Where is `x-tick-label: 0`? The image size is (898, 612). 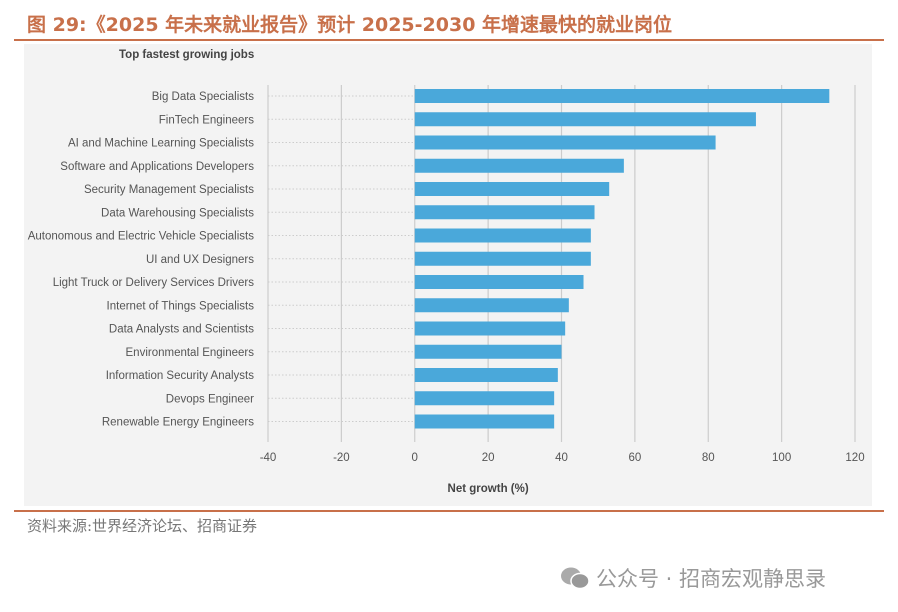
x-tick-label: 0 is located at coordinates (415, 458).